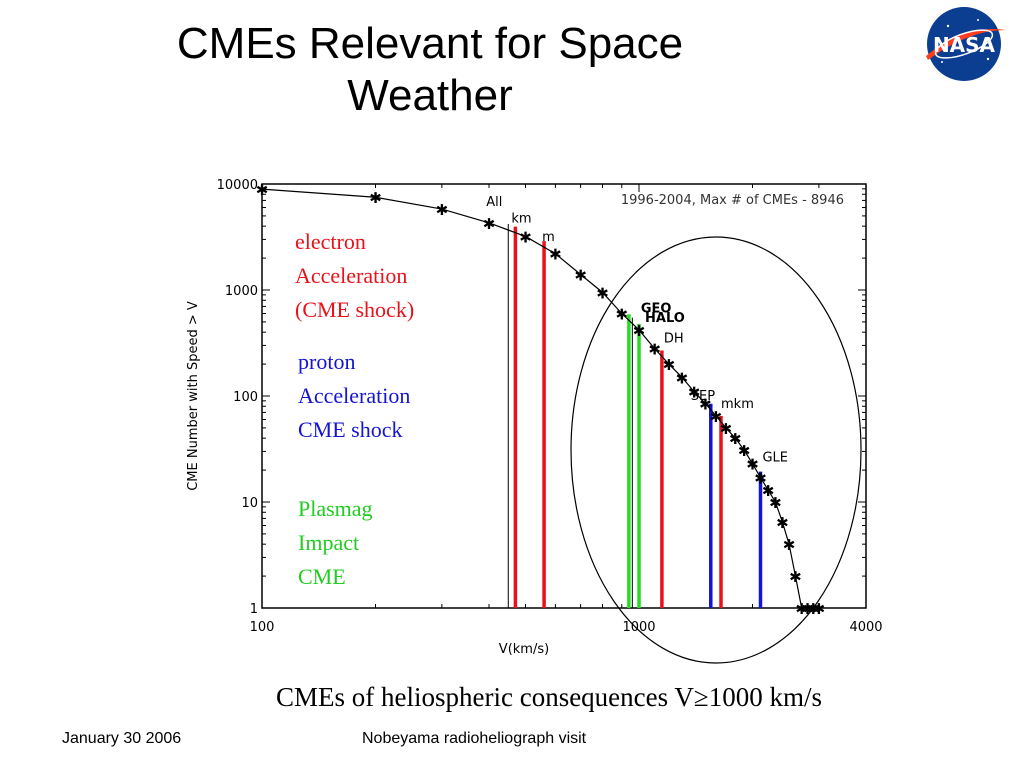 The height and width of the screenshot is (768, 1024). What do you see at coordinates (732, 200) in the screenshot?
I see `chart-title: 1996-2004, Max # of CMEs - 8946` at bounding box center [732, 200].